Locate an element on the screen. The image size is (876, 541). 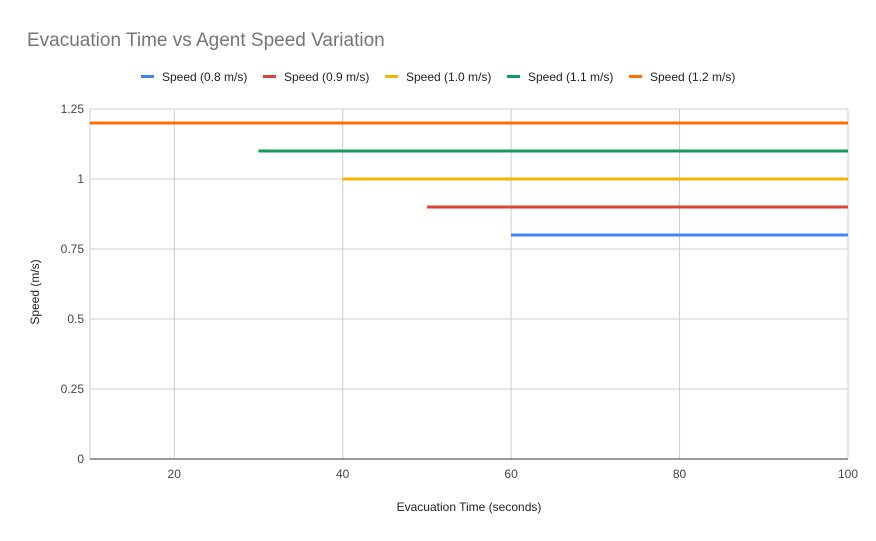
legend-label: Speed (0.8 m/s) is located at coordinates (204, 77).